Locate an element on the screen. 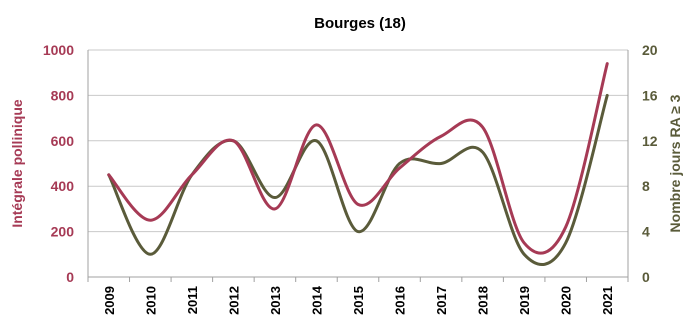 This screenshot has width=686, height=329. y-axis-left-label: Intégrale pollinique is located at coordinates (17, 163).